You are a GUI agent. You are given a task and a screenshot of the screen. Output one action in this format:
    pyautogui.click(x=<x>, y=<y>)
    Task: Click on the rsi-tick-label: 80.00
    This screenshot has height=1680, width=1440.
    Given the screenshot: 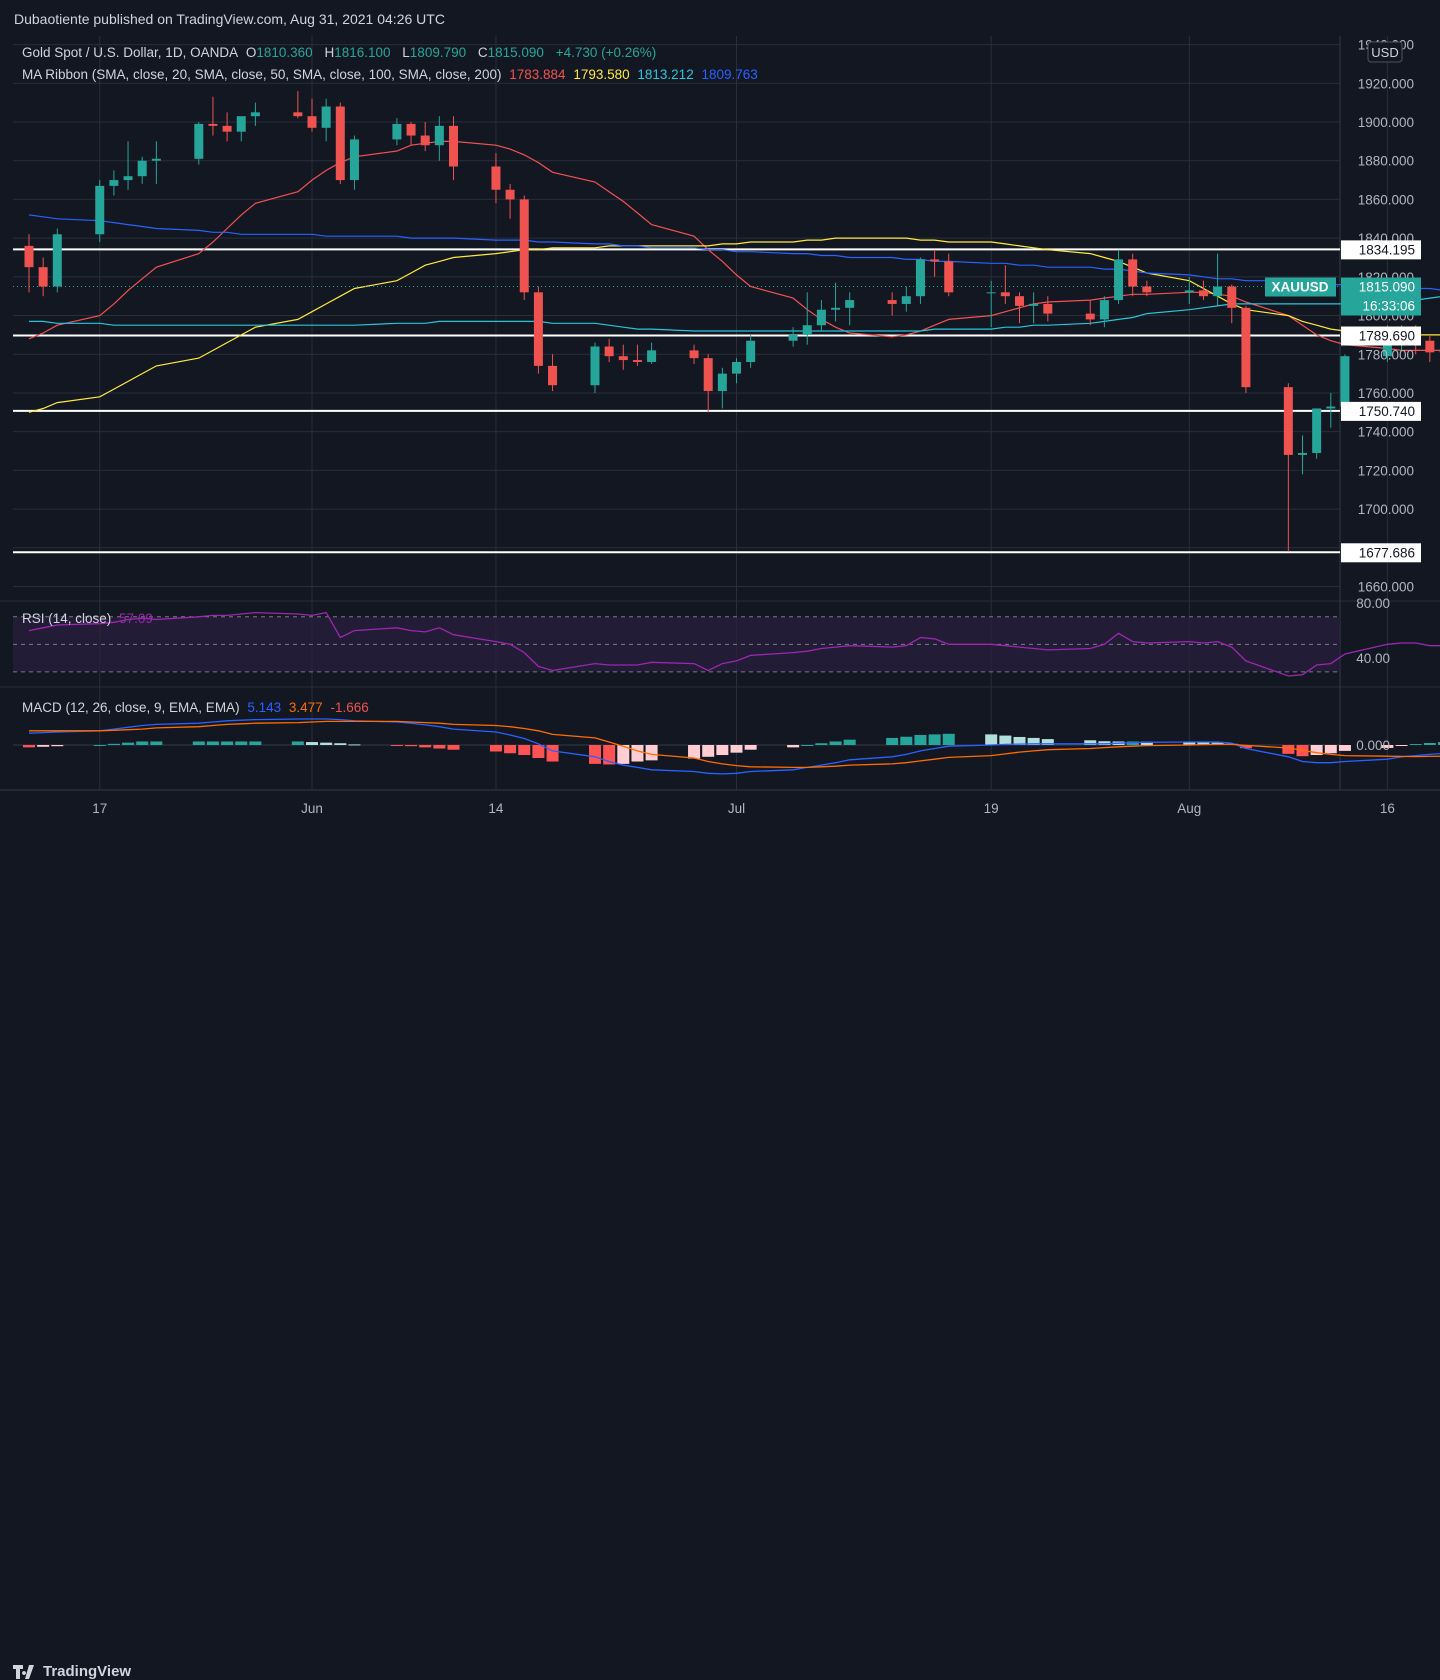 What is the action you would take?
    pyautogui.click(x=1373, y=603)
    